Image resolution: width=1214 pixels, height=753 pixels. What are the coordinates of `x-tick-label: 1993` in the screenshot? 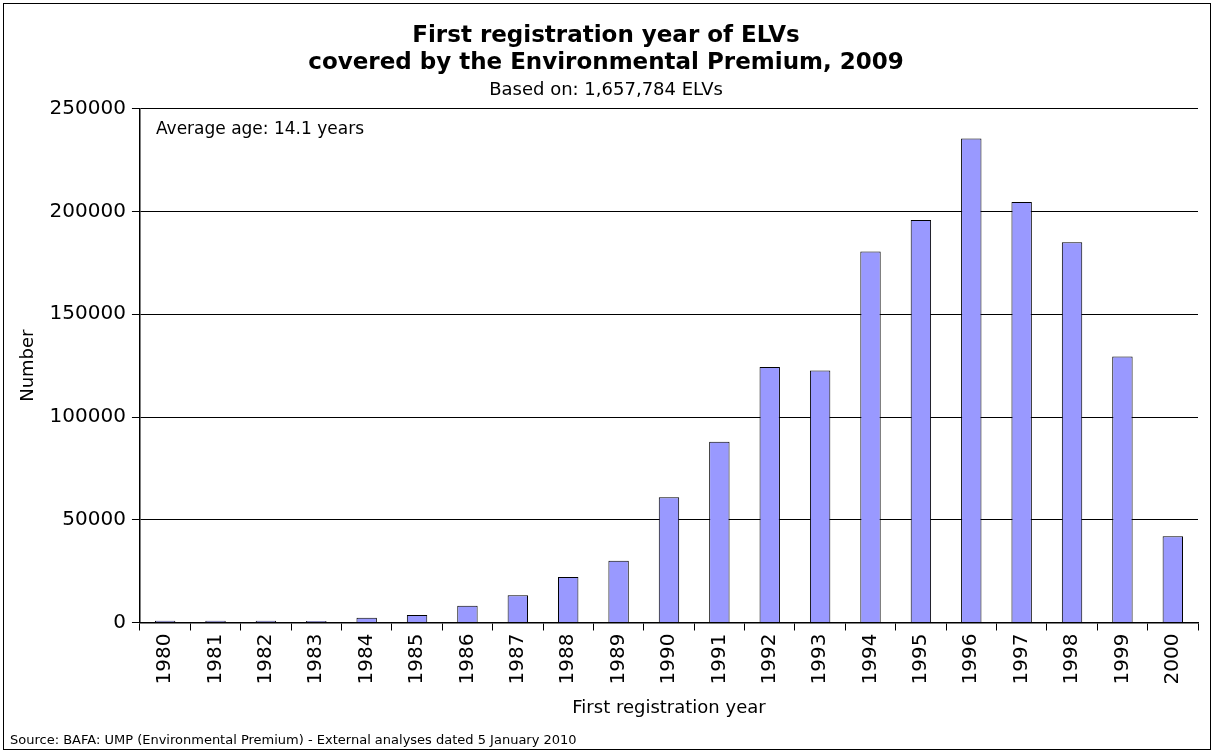 It's located at (818, 659).